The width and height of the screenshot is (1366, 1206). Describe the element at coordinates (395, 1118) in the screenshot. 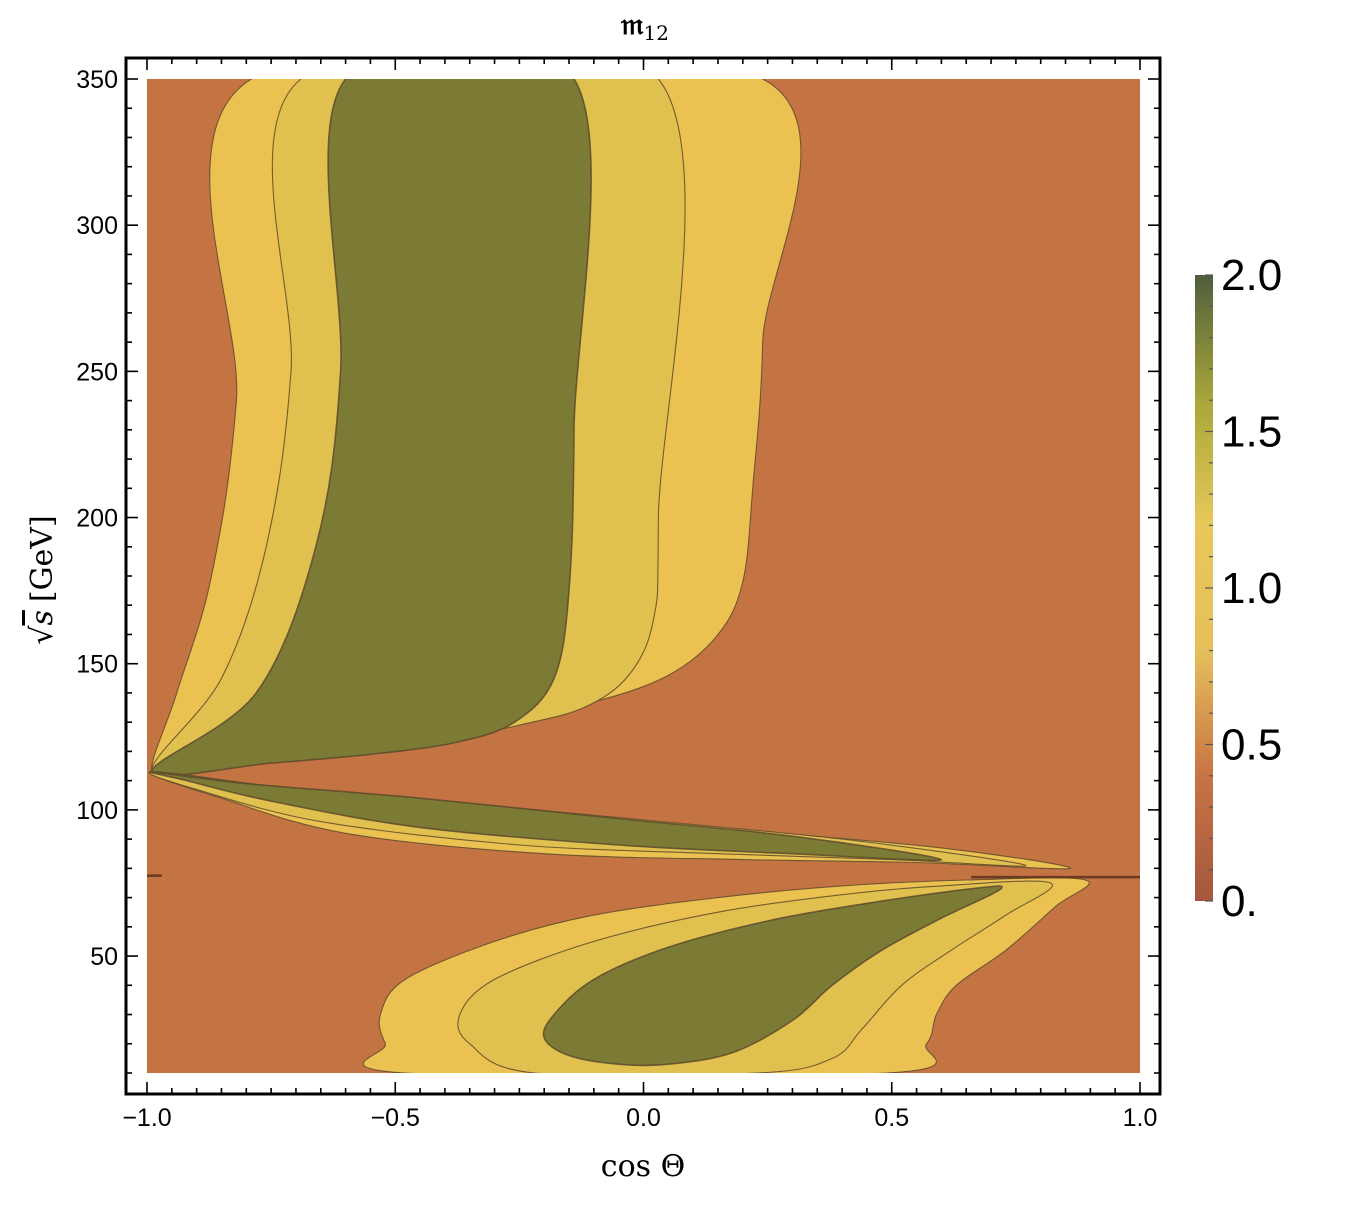

I see `x-tick-label: −0.5` at that location.